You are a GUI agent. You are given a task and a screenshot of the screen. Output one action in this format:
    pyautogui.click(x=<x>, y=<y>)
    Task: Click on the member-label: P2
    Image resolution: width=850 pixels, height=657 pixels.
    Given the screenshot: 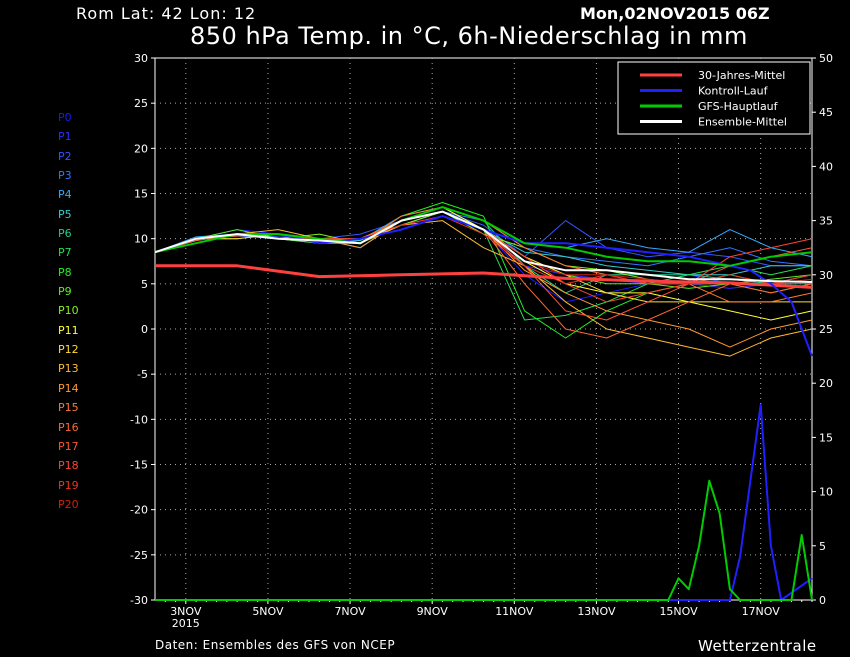 What is the action you would take?
    pyautogui.click(x=65, y=156)
    